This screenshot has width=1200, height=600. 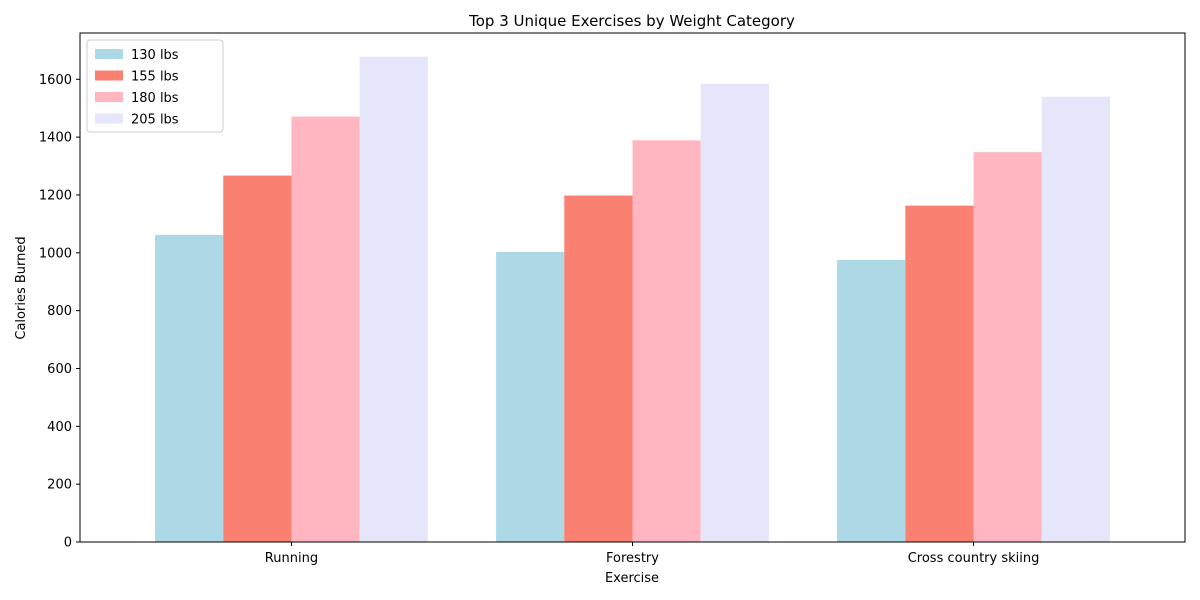 What do you see at coordinates (68, 543) in the screenshot?
I see `y-tick-label: 0` at bounding box center [68, 543].